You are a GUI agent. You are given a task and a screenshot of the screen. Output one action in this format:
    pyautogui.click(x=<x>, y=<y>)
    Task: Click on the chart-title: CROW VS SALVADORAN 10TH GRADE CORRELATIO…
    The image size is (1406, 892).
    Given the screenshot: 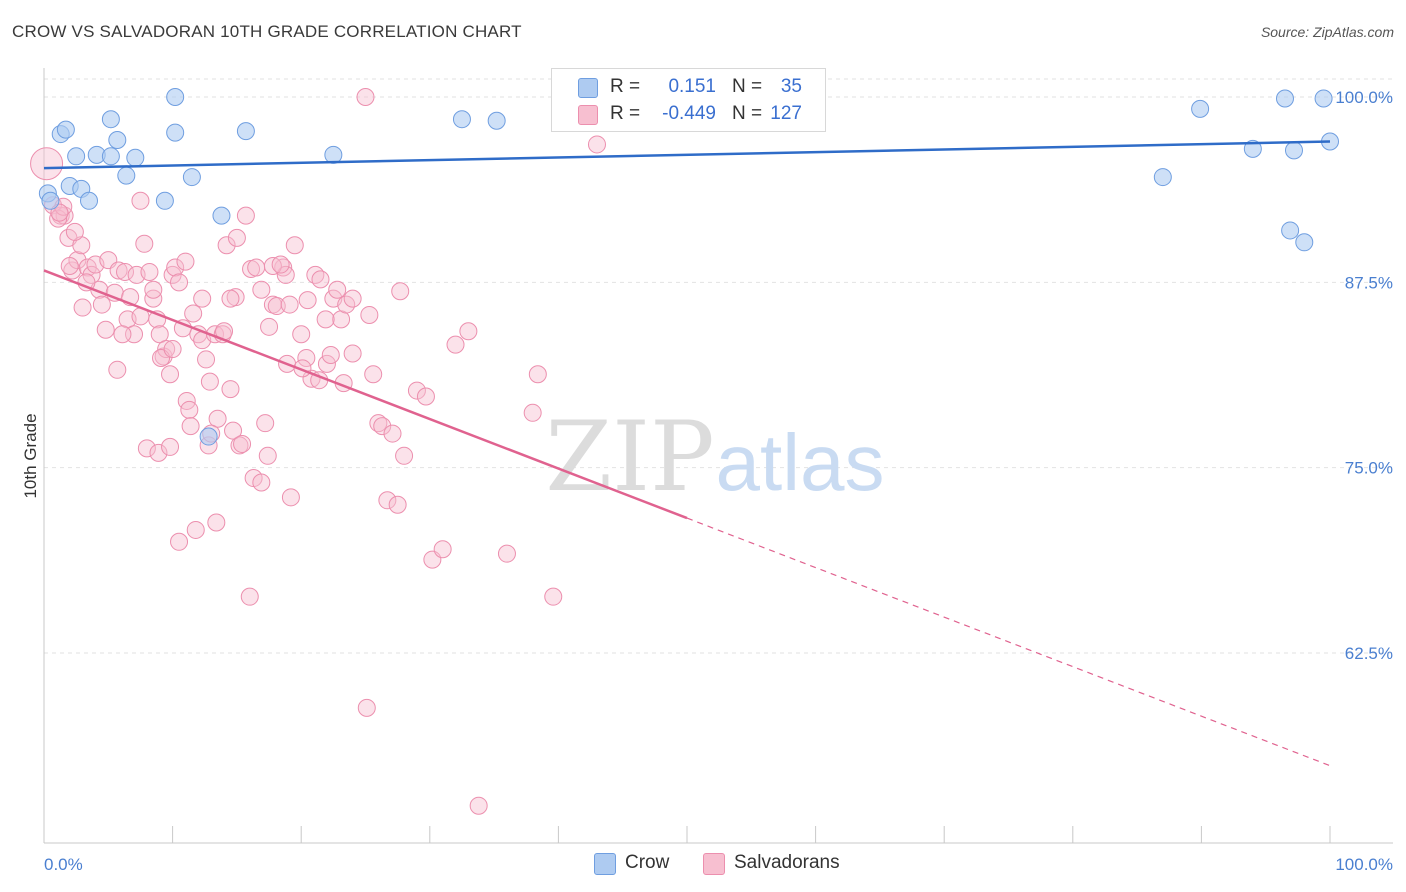 What is the action you would take?
    pyautogui.click(x=267, y=31)
    